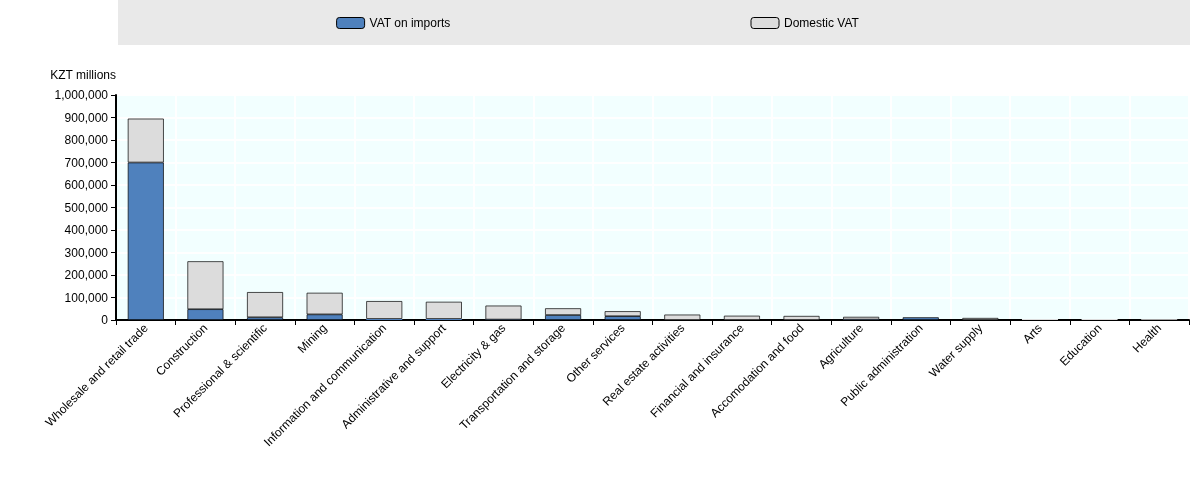 The height and width of the screenshot is (498, 1195). What do you see at coordinates (83, 75) in the screenshot?
I see `y-axis-title: KZT millions` at bounding box center [83, 75].